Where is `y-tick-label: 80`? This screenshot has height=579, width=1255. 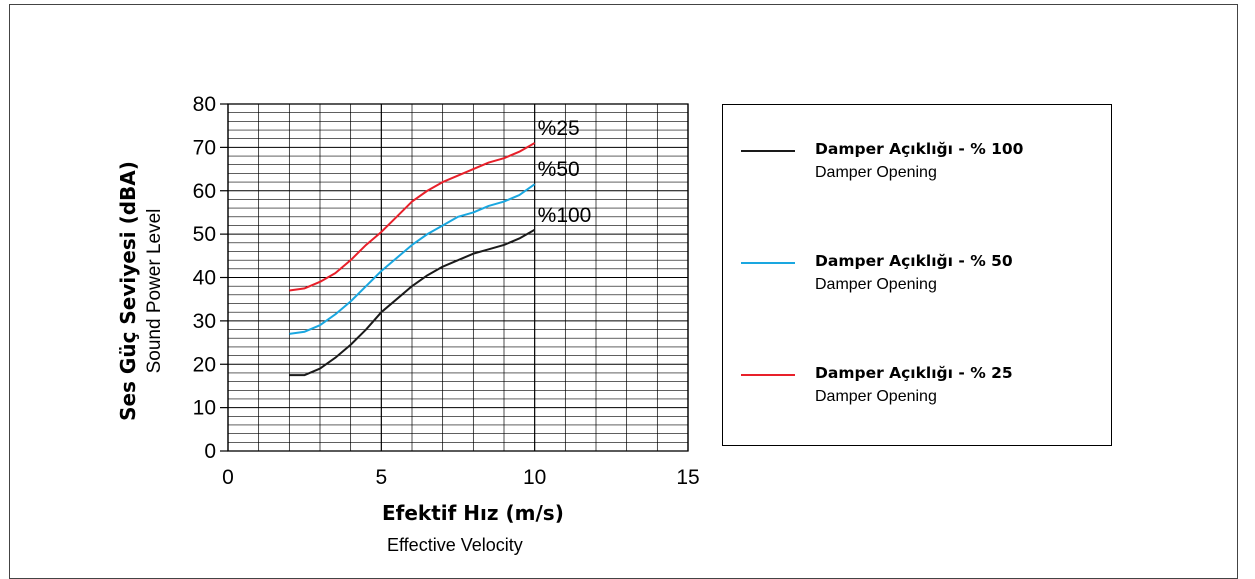
y-tick-label: 80 is located at coordinates (204, 104).